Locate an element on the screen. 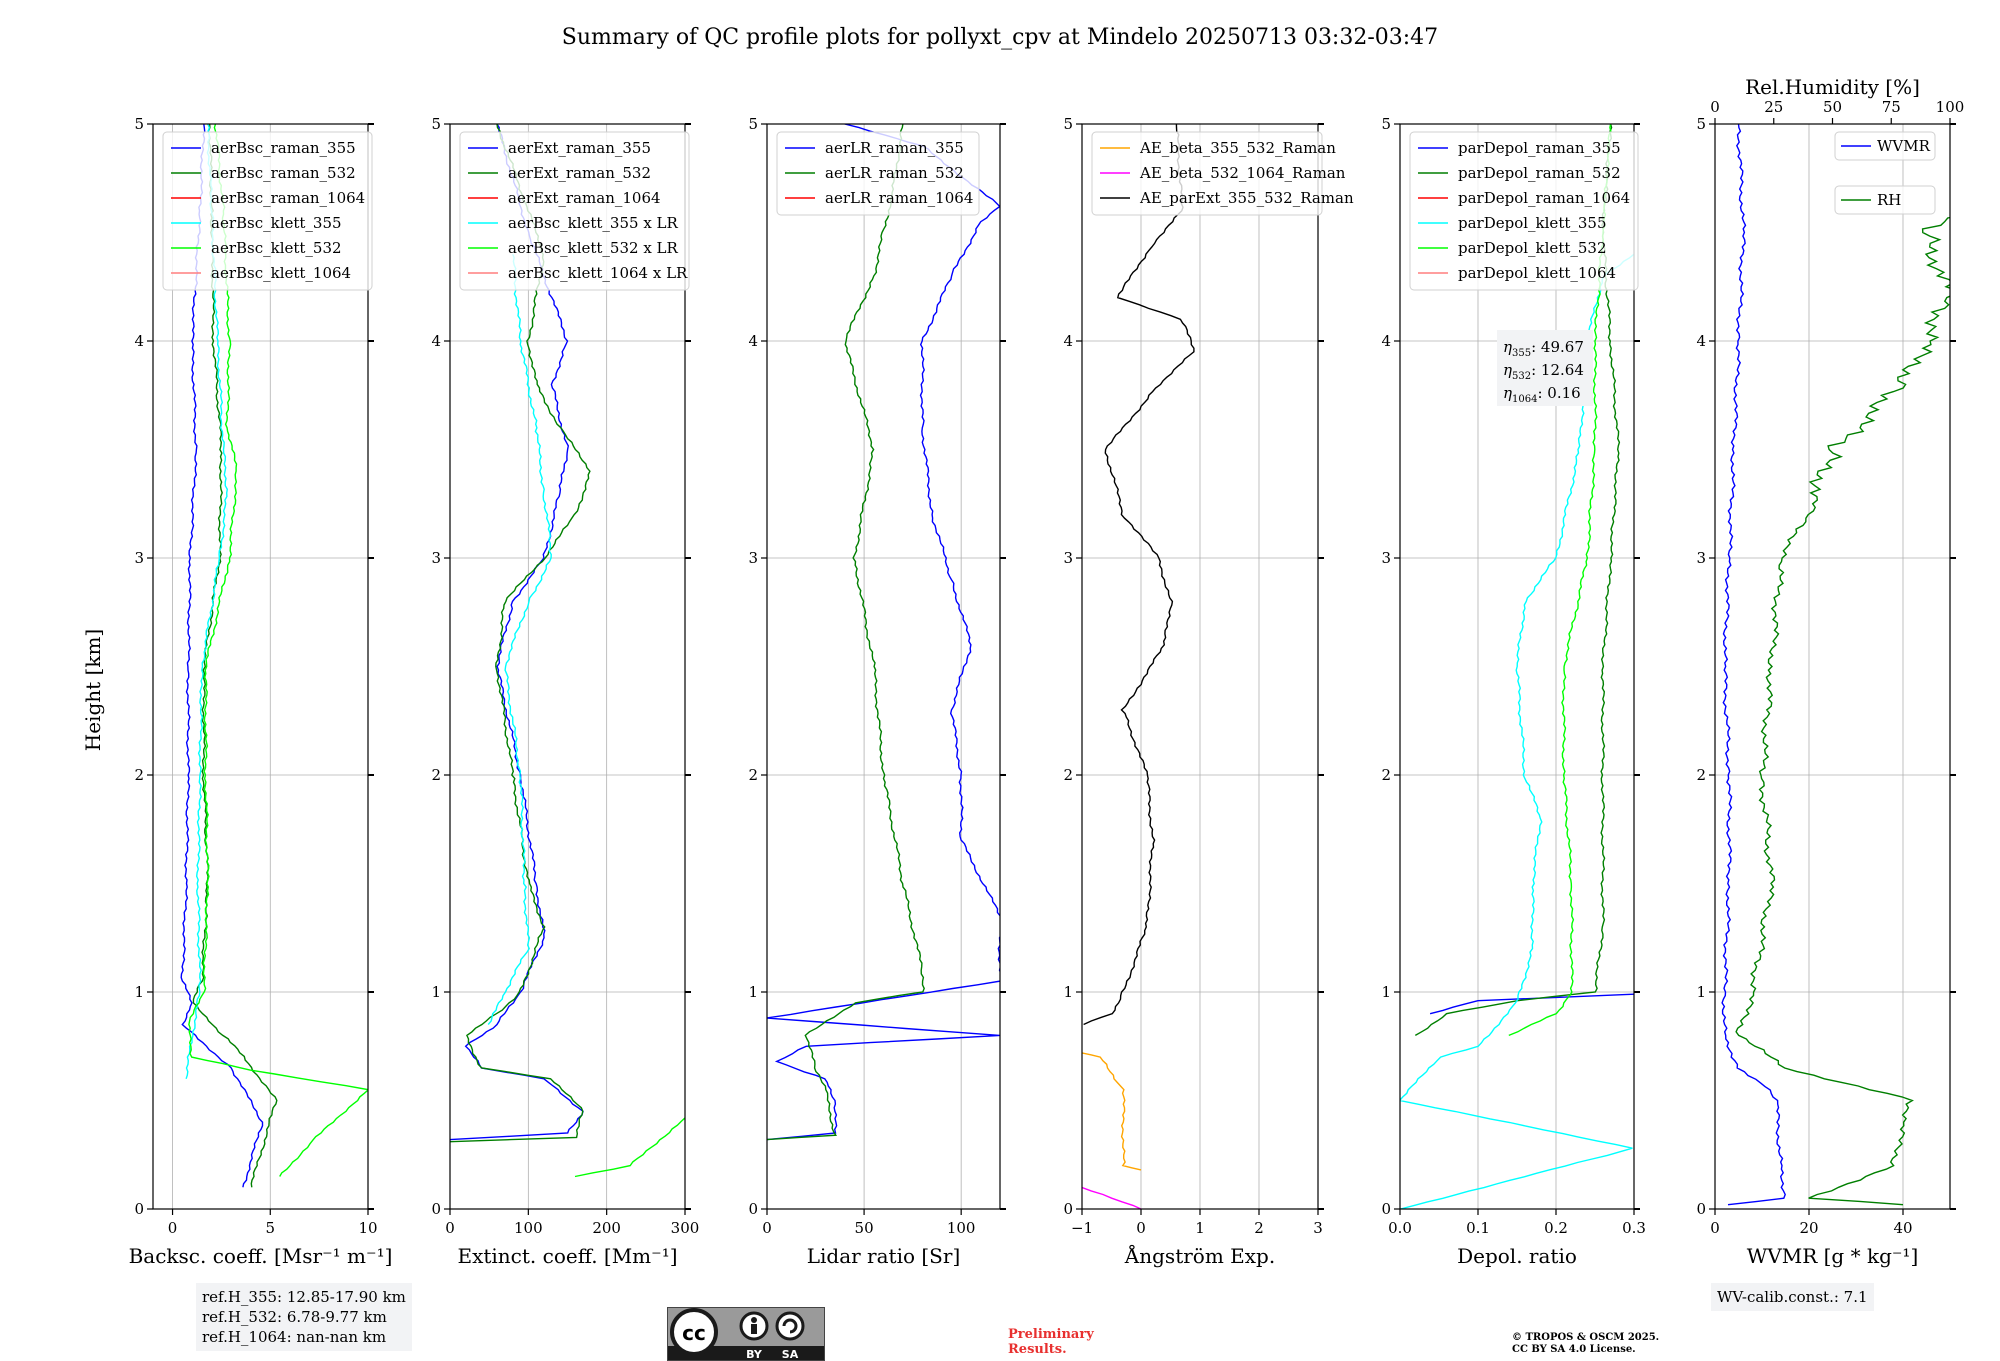 Image resolution: width=2000 pixels, height=1361 pixels. legend-label: parDepol_raman_355 is located at coordinates (1539, 148).